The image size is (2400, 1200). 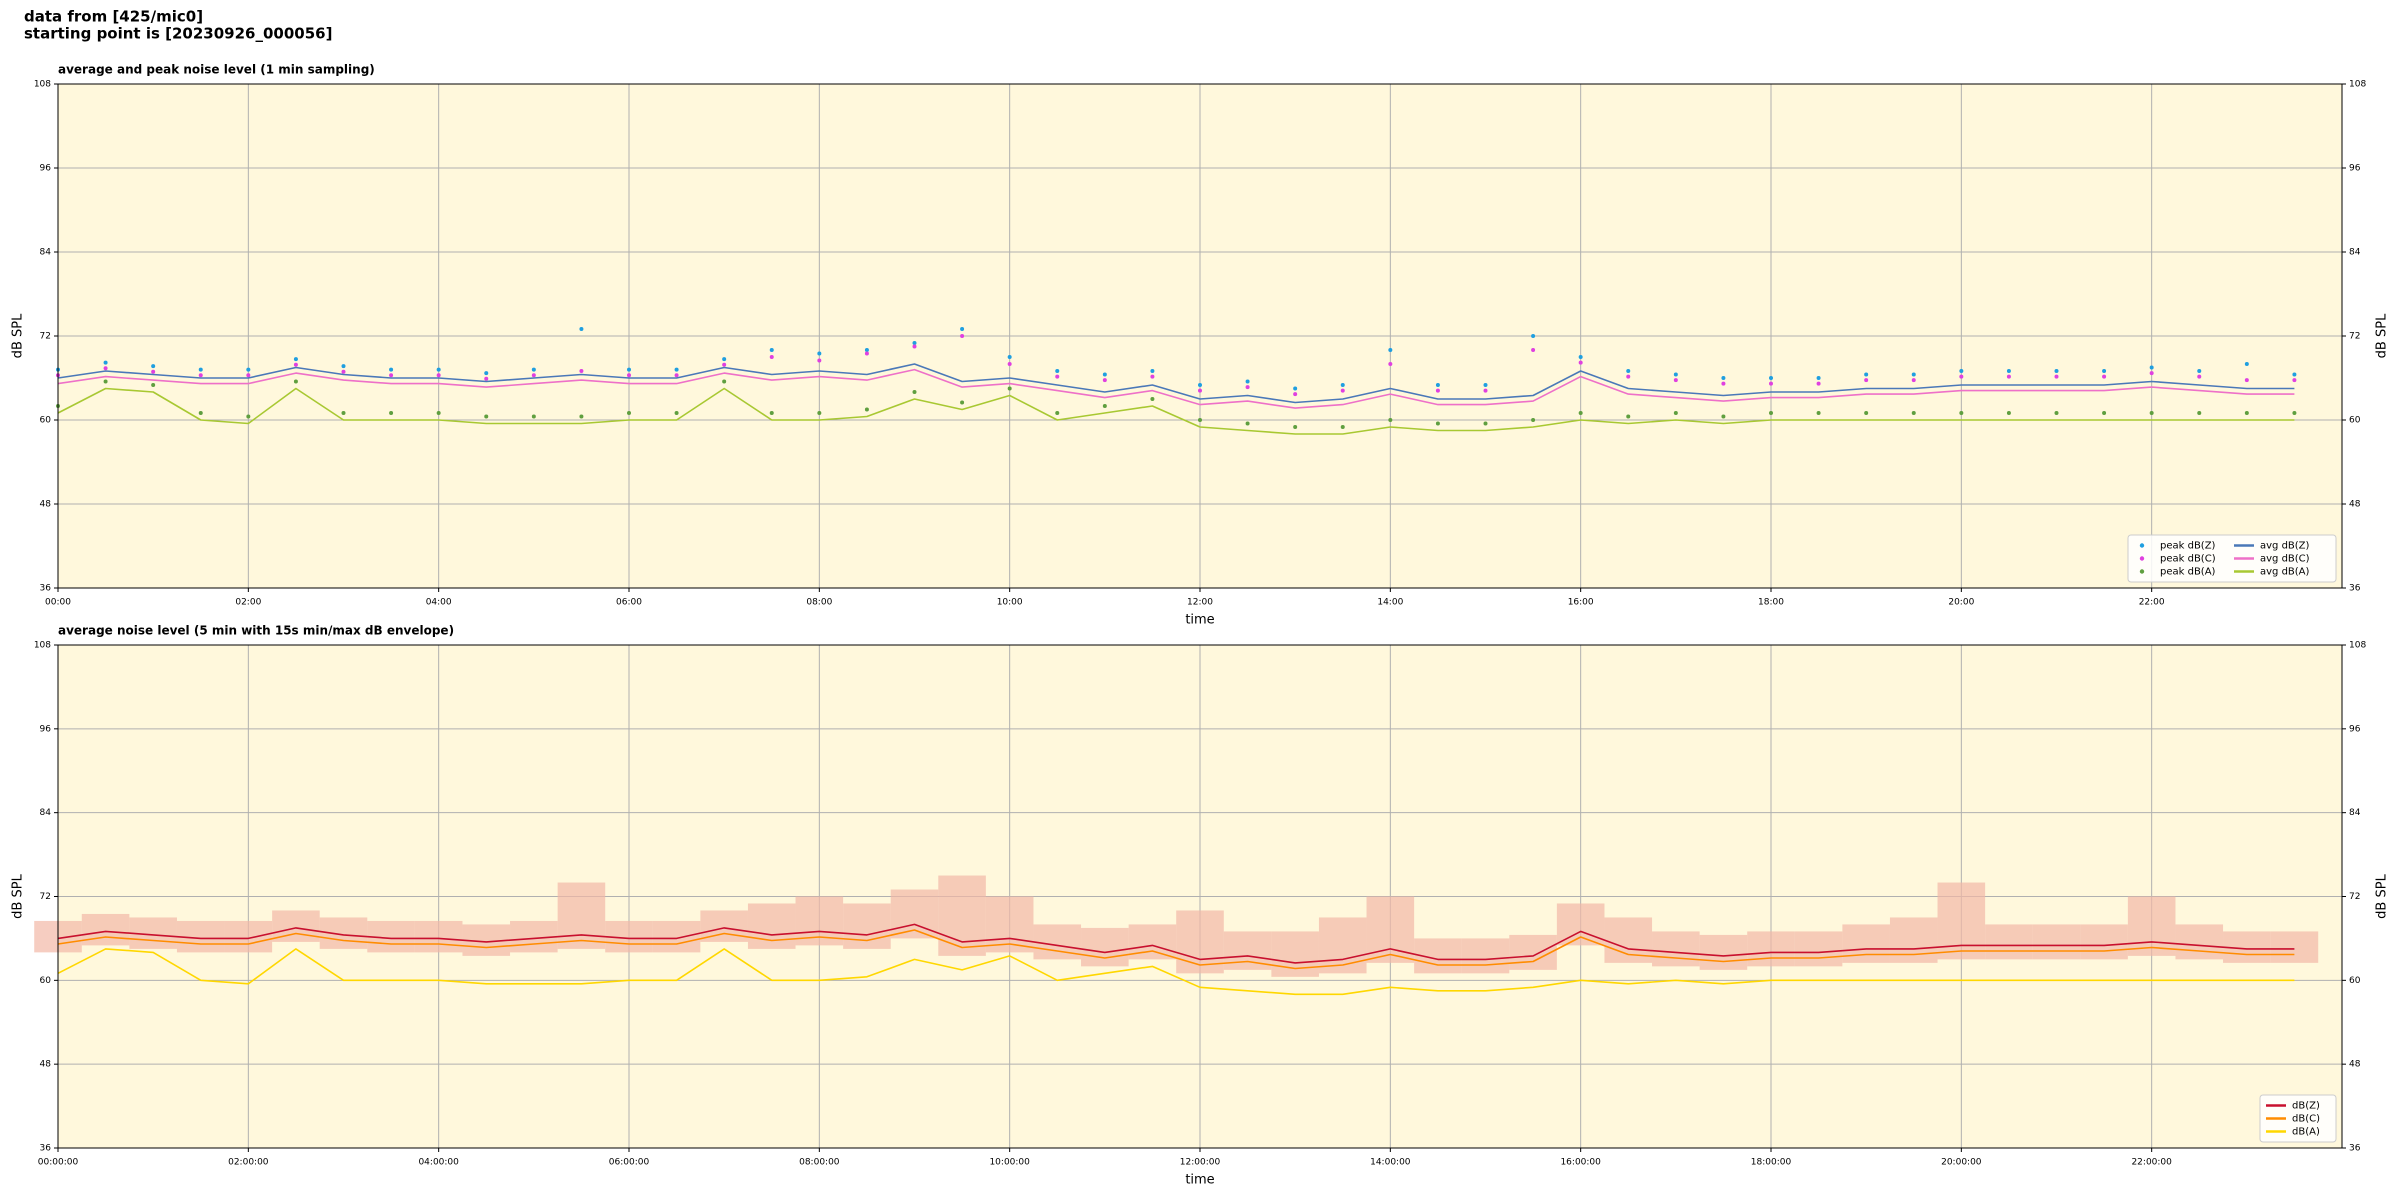 What do you see at coordinates (2152, 603) in the screenshot?
I see `x-tick-label: 22:00` at bounding box center [2152, 603].